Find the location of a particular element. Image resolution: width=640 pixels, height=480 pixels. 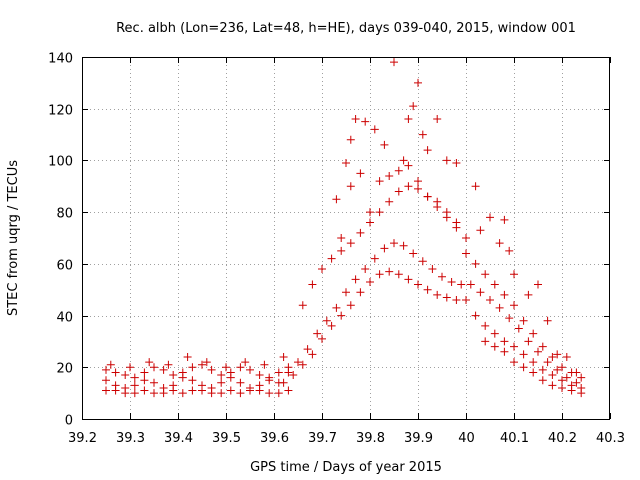

x-tick-label: 39.7 is located at coordinates (322, 438).